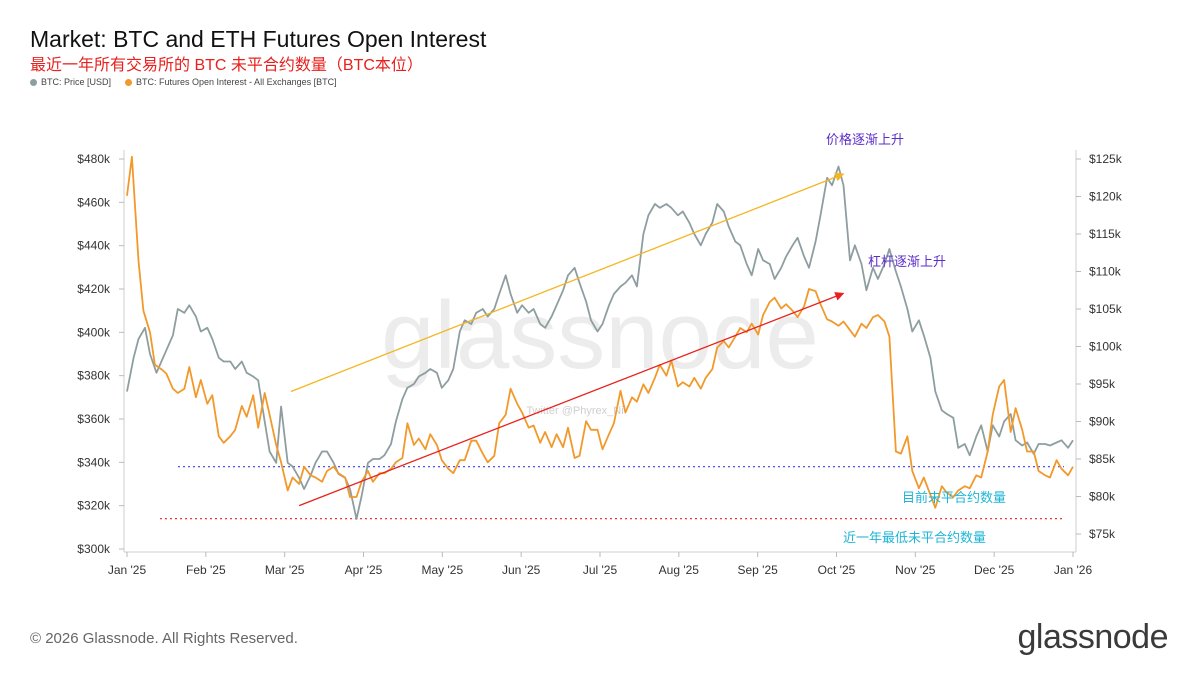 The image size is (1200, 675). I want to click on x-tick-label: Jan '26, so click(1073, 570).